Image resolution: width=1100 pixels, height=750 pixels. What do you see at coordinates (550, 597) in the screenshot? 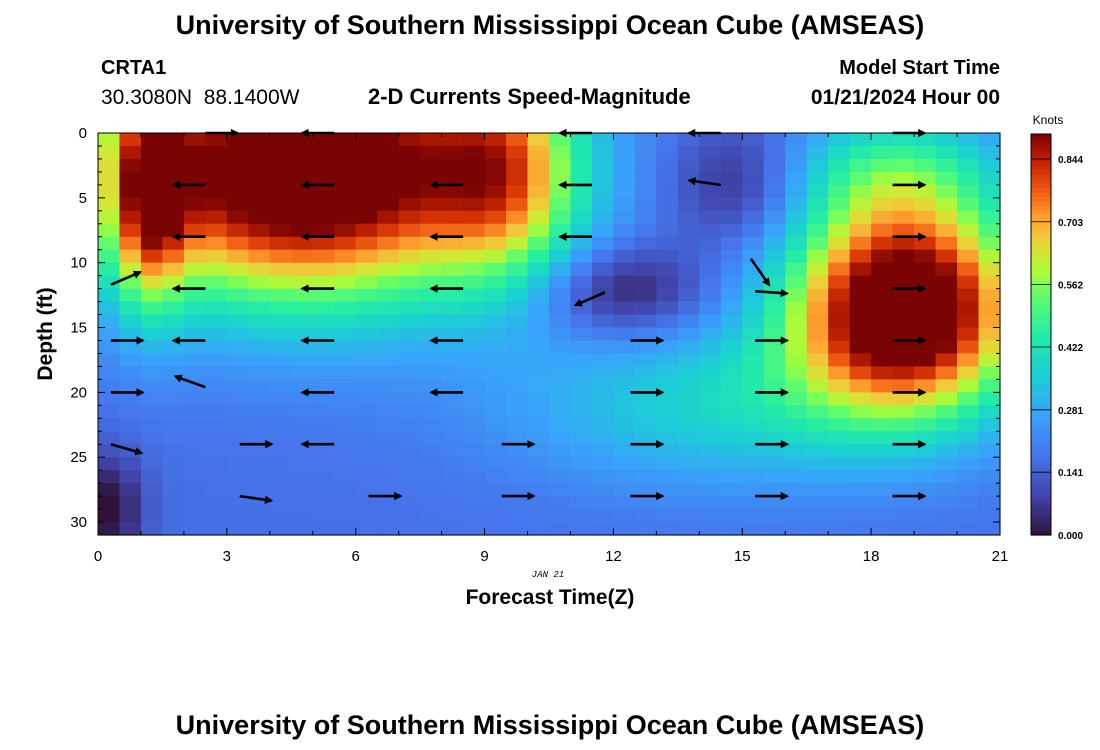
I see `x-axis-label: Forecast Time(Z)` at bounding box center [550, 597].